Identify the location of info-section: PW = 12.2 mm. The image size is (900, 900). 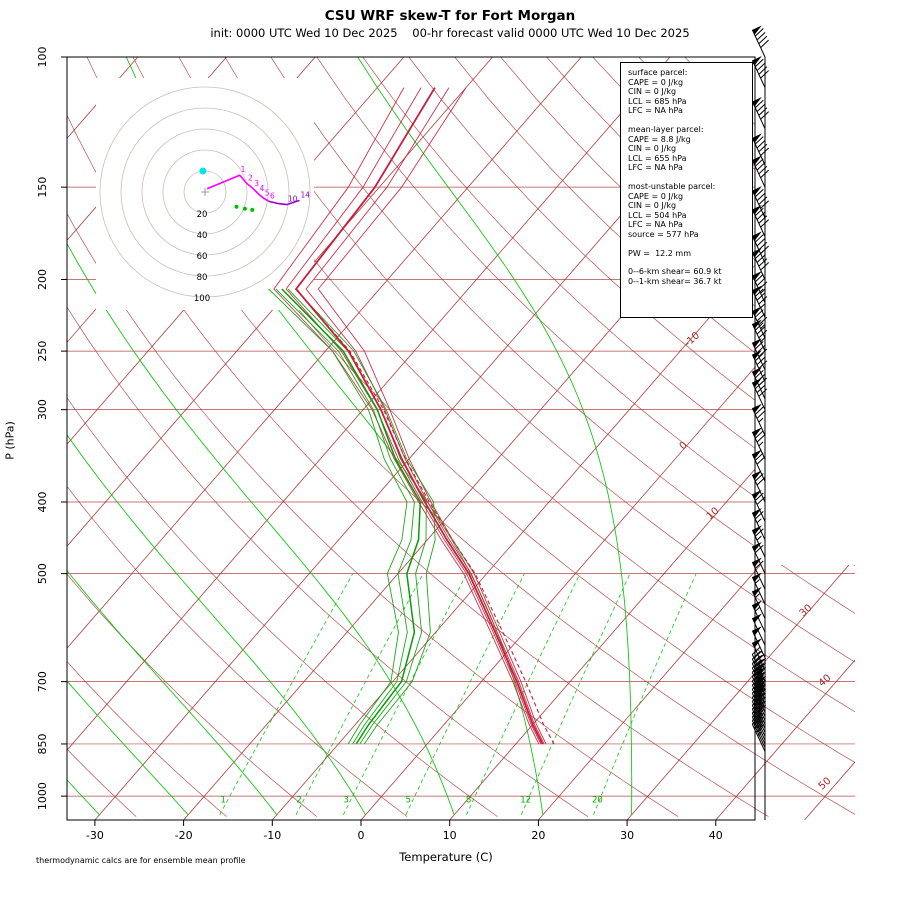
(689, 254).